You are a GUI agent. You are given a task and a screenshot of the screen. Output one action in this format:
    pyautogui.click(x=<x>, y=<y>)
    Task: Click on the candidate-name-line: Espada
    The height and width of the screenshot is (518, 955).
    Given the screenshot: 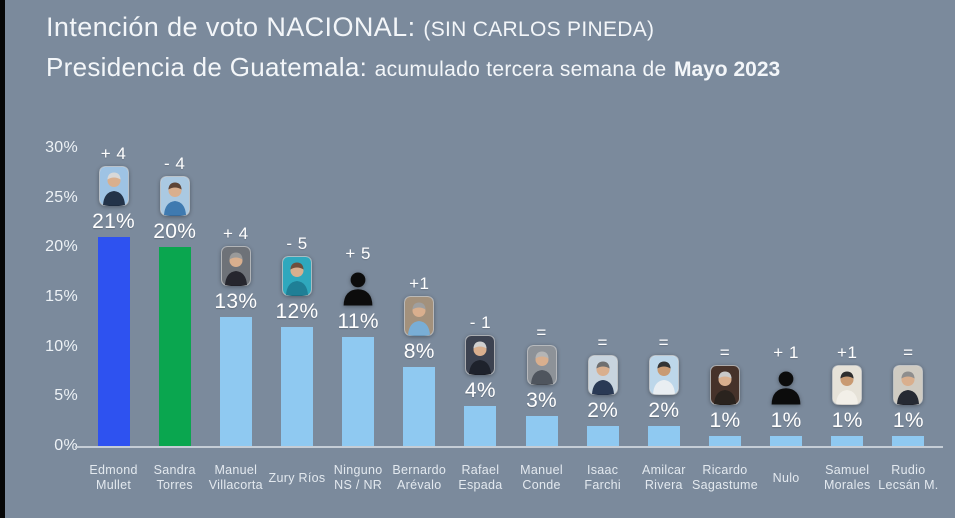 What is the action you would take?
    pyautogui.click(x=480, y=485)
    